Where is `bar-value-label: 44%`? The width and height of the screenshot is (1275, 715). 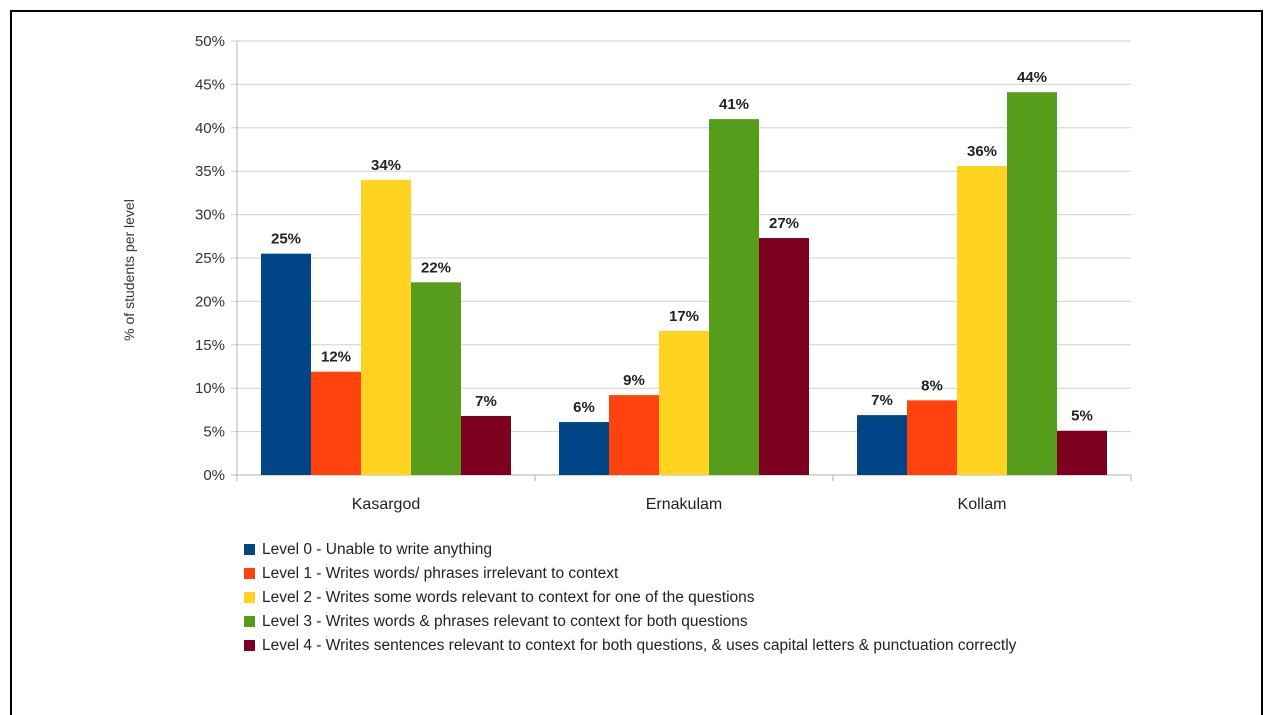 bar-value-label: 44% is located at coordinates (1032, 77).